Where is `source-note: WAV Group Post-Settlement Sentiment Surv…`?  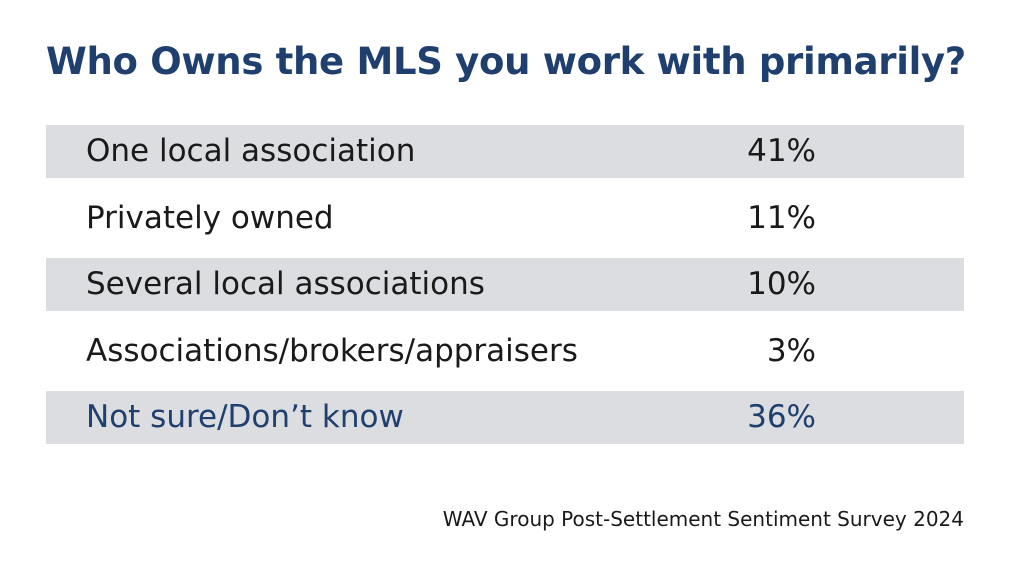
source-note: WAV Group Post-Settlement Sentiment Surv… is located at coordinates (703, 519).